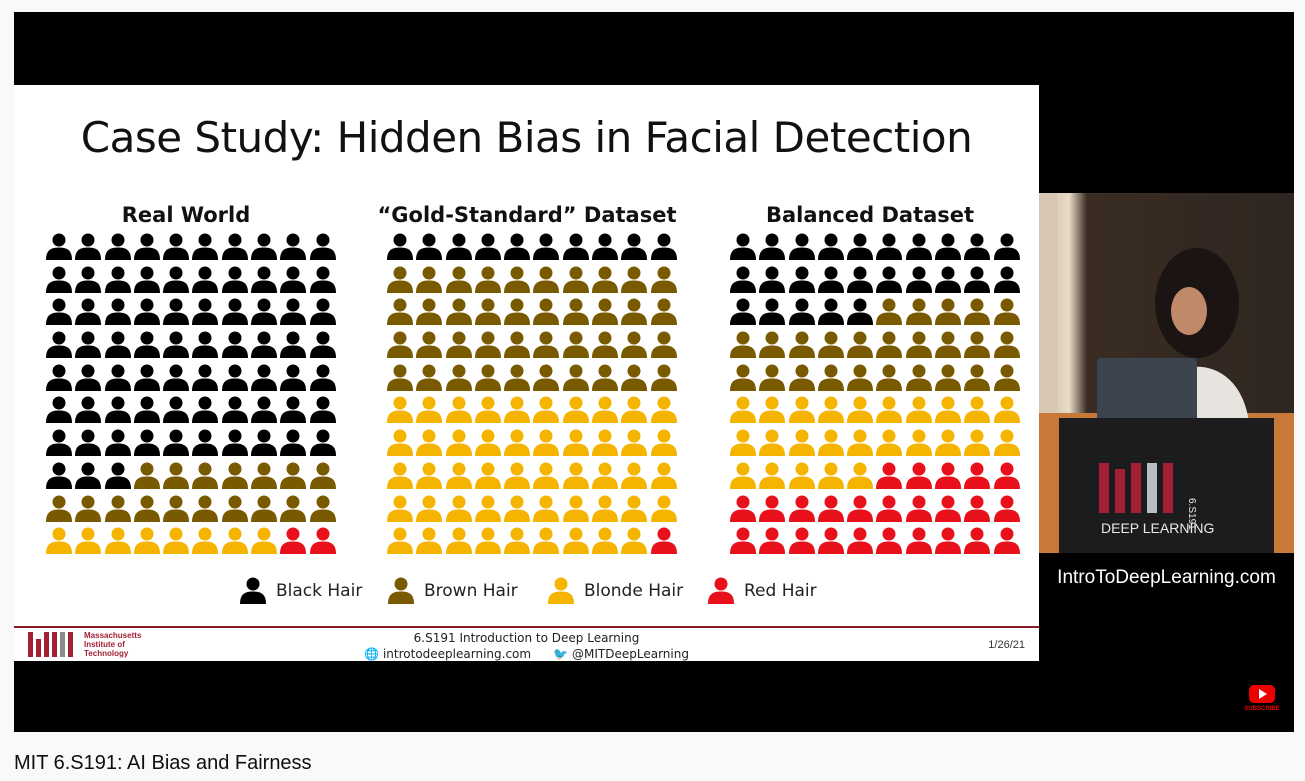 The image size is (1305, 781). Describe the element at coordinates (1157, 528) in the screenshot. I see `podium-text: DEEP LEARNING` at that location.